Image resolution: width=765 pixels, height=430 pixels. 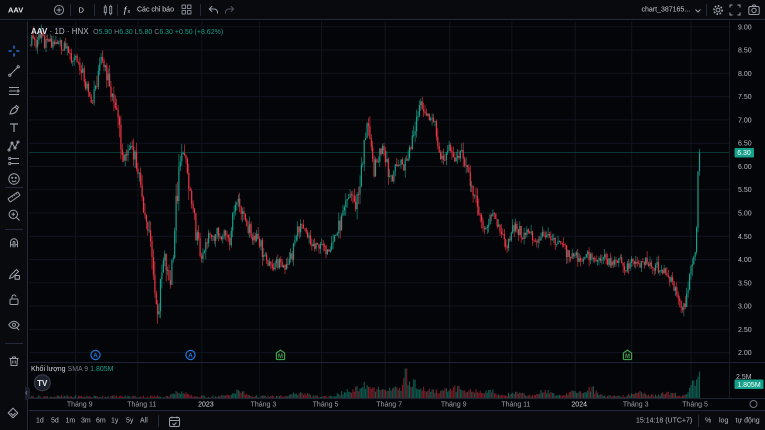 I want to click on svg-text: 5.00, so click(x=745, y=214).